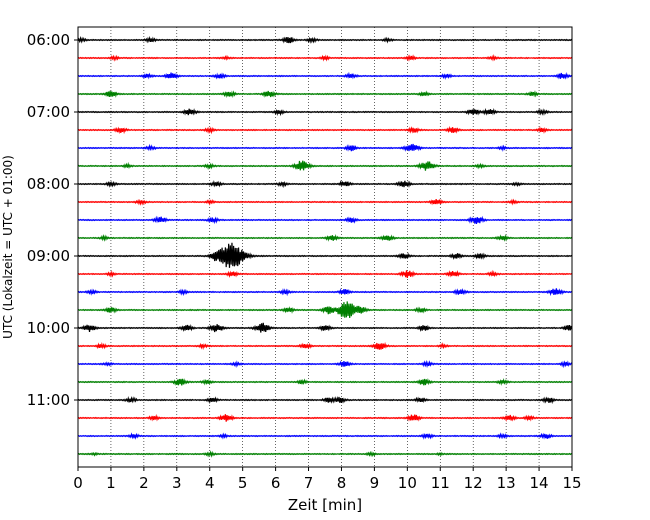 This screenshot has height=520, width=650. What do you see at coordinates (210, 483) in the screenshot?
I see `x-tick-label-4: 4` at bounding box center [210, 483].